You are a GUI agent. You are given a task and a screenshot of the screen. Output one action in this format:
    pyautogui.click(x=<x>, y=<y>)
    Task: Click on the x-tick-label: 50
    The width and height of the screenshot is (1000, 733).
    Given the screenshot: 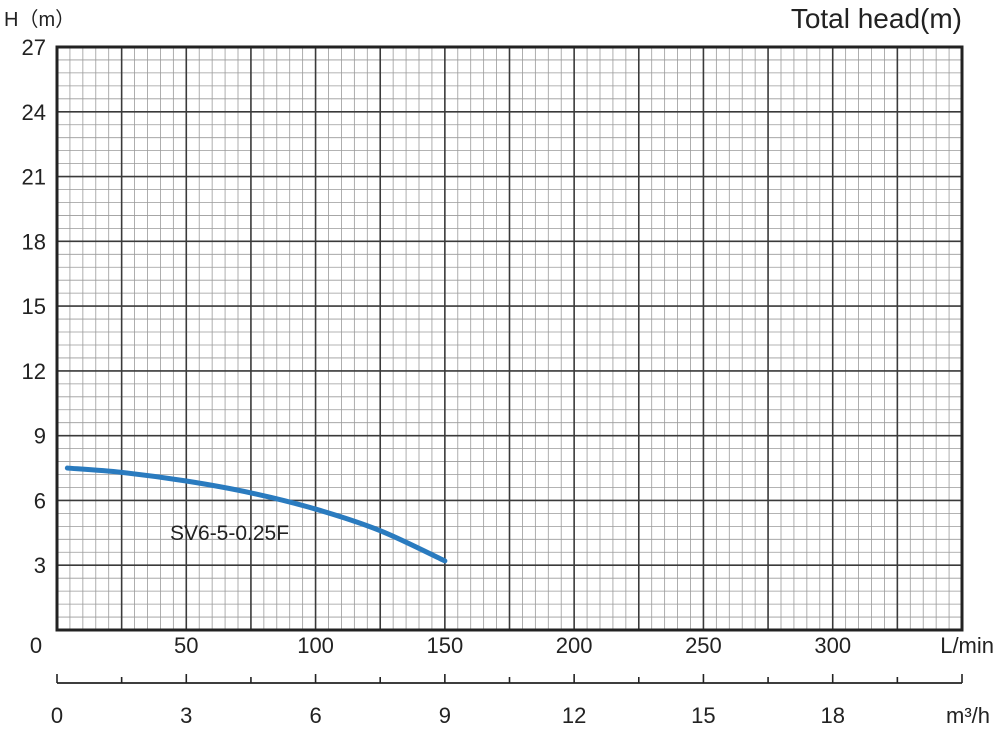 What is the action you would take?
    pyautogui.click(x=186, y=645)
    